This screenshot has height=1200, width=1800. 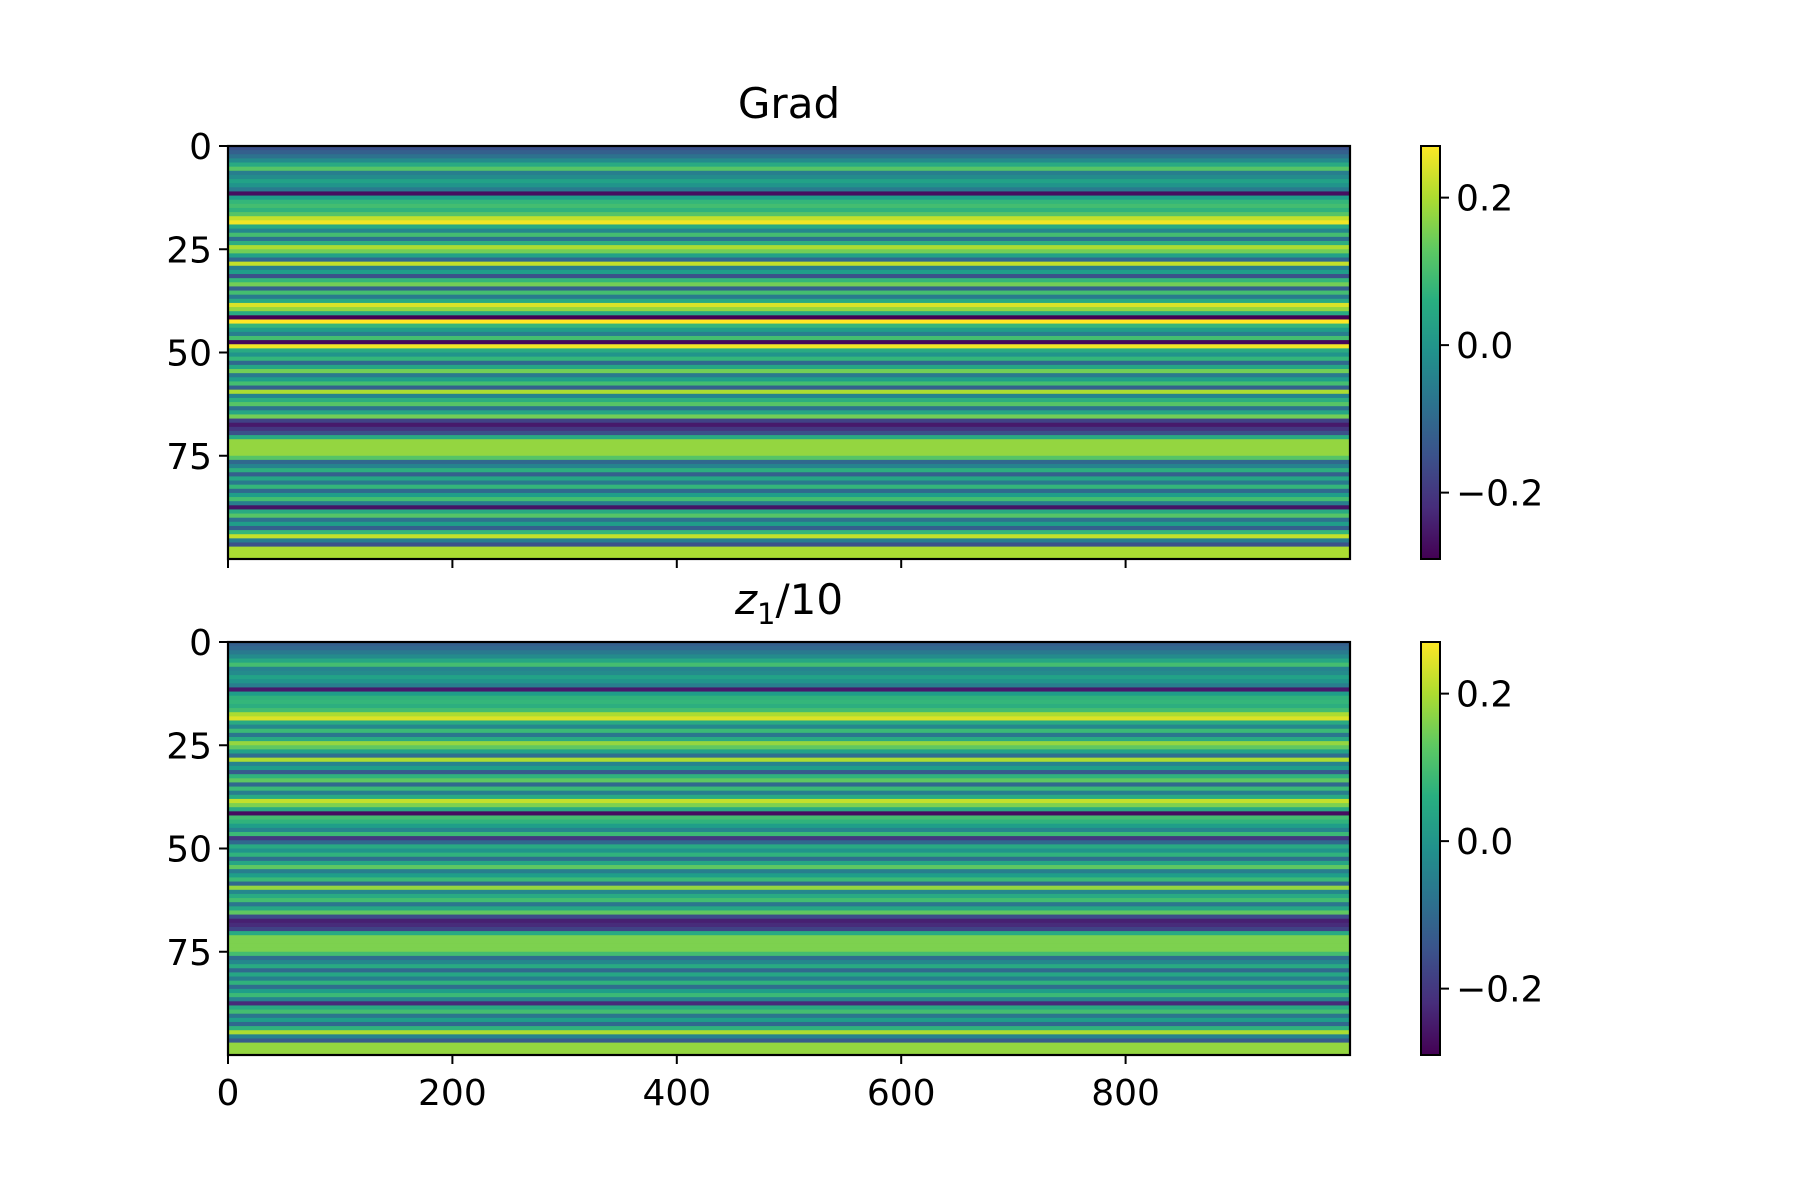 I want to click on bottom-title-rest: /10, so click(x=809, y=599).